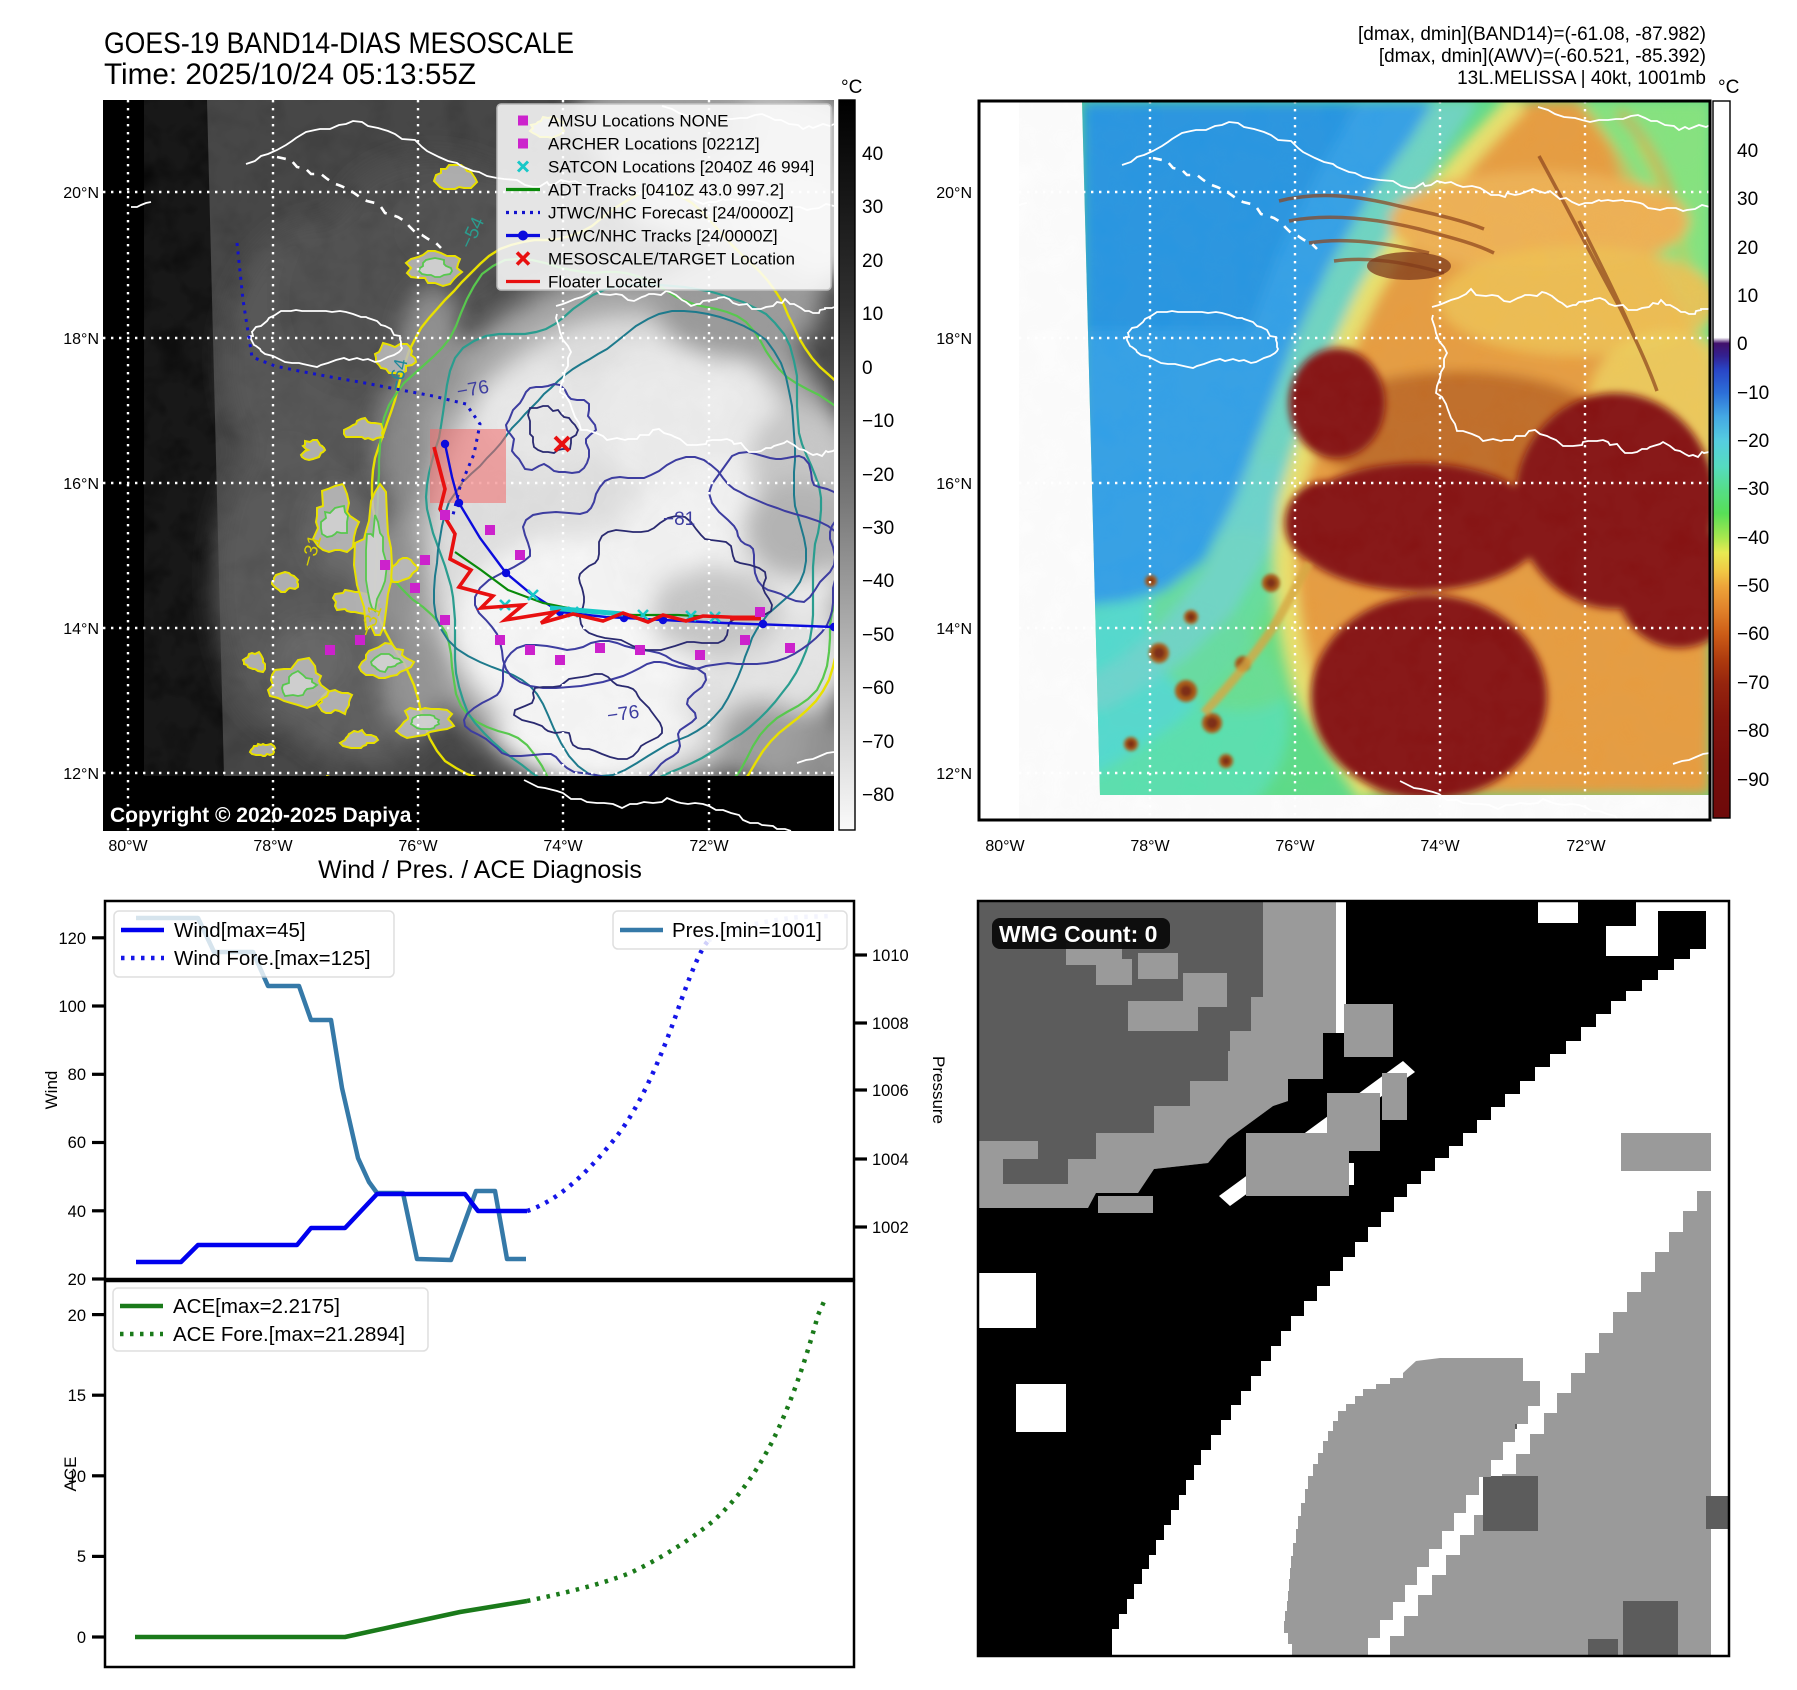 The image size is (1797, 1690). Describe the element at coordinates (681, 167) in the screenshot. I see `svg-text:SATCON Locations [2040Z 46 994: SATCON Locations [2040Z 46 994]` at that location.